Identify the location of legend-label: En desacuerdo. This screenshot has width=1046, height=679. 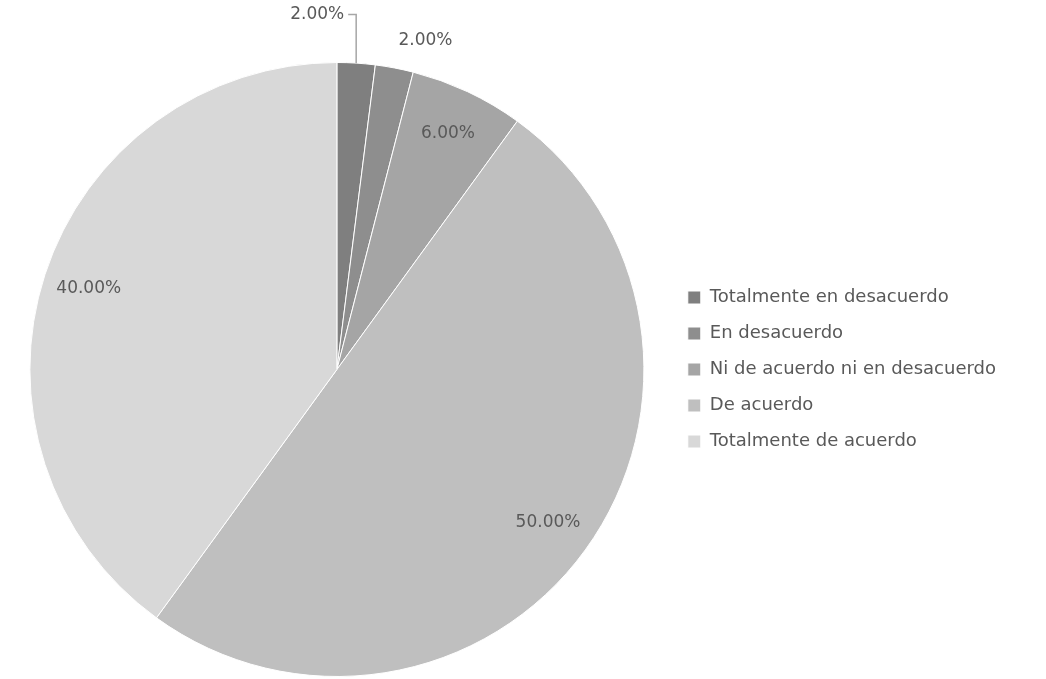
(776, 332).